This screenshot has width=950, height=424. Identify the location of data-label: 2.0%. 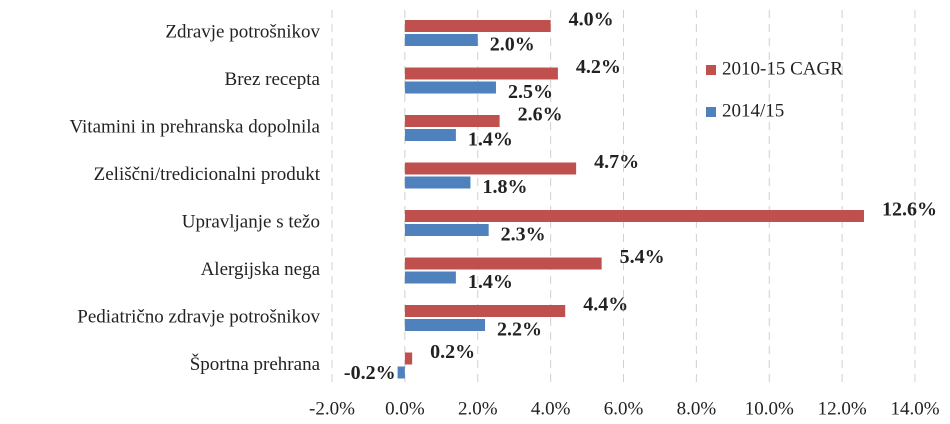
(512, 45).